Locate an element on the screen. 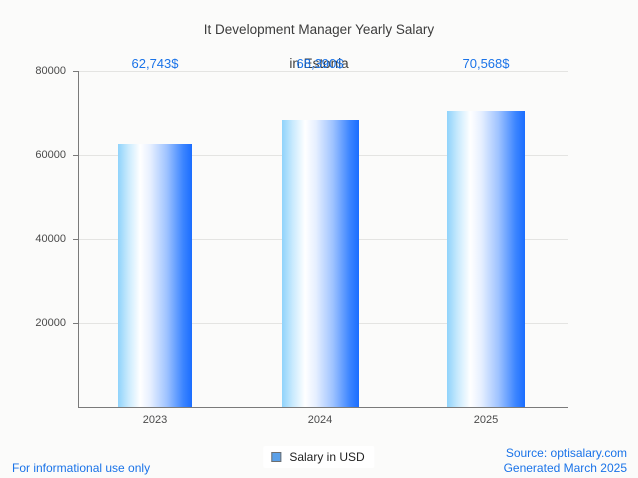  y-axis-line is located at coordinates (78, 239).